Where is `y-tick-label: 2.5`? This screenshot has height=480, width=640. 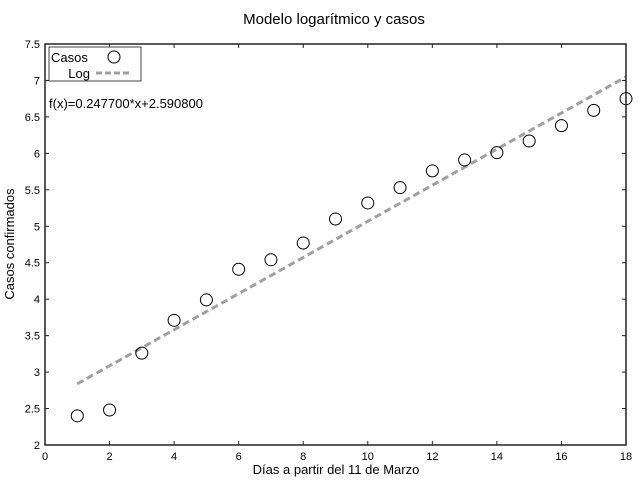 y-tick-label: 2.5 is located at coordinates (32, 410).